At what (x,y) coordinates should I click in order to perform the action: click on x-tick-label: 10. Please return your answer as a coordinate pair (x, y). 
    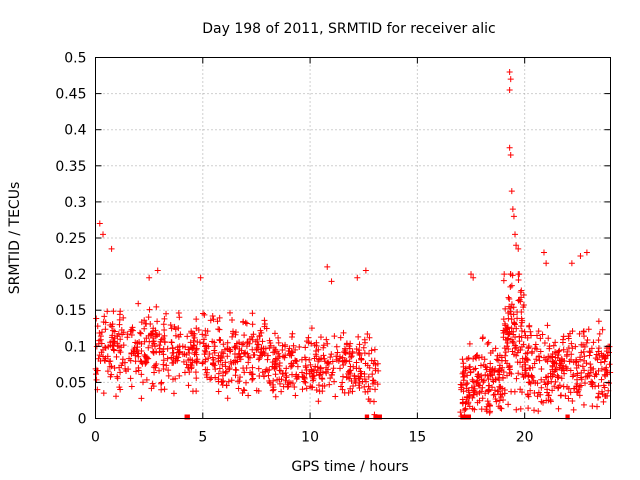
    Looking at the image, I should click on (310, 438).